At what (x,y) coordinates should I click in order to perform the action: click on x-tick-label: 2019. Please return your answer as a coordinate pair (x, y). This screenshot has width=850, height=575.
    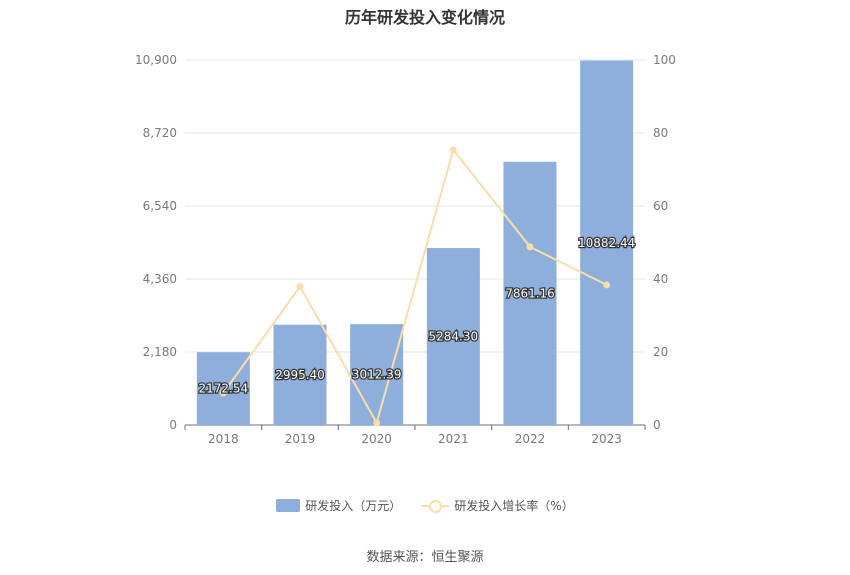
    Looking at the image, I should click on (300, 439).